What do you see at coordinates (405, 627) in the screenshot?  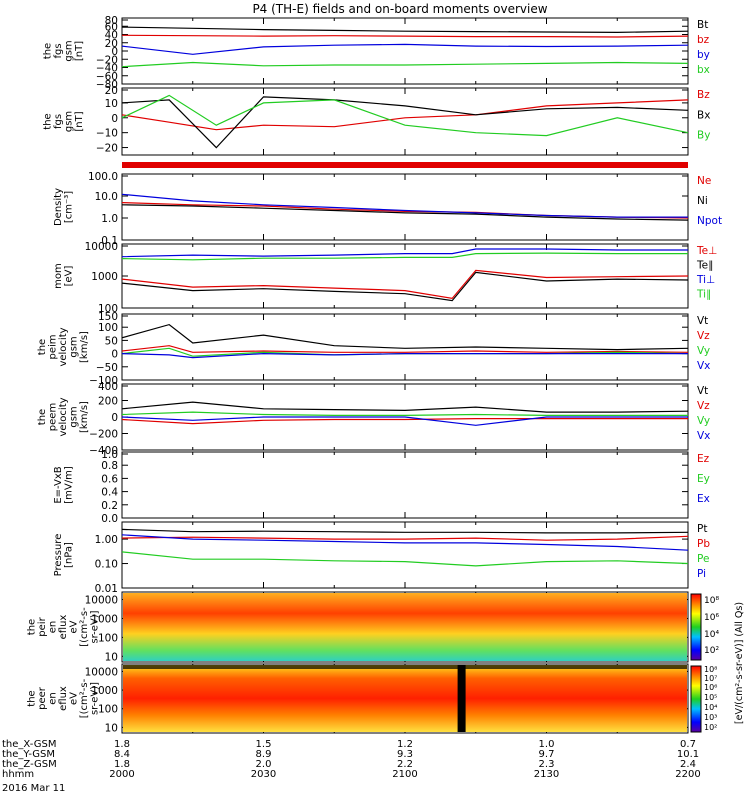 I see `spectrogram` at bounding box center [405, 627].